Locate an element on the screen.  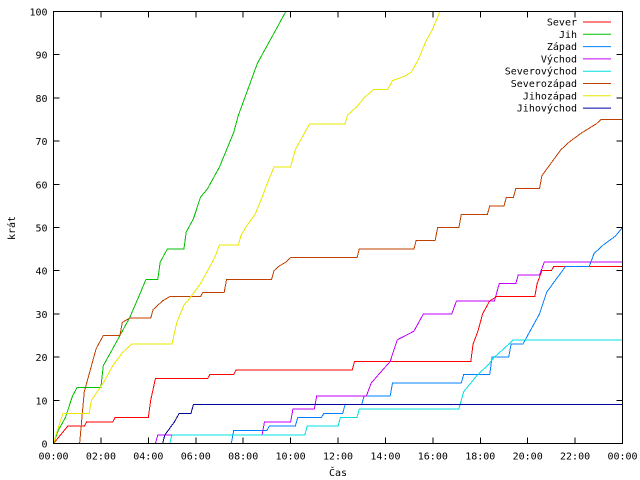
x-tick-label: 22:00 is located at coordinates (575, 457).